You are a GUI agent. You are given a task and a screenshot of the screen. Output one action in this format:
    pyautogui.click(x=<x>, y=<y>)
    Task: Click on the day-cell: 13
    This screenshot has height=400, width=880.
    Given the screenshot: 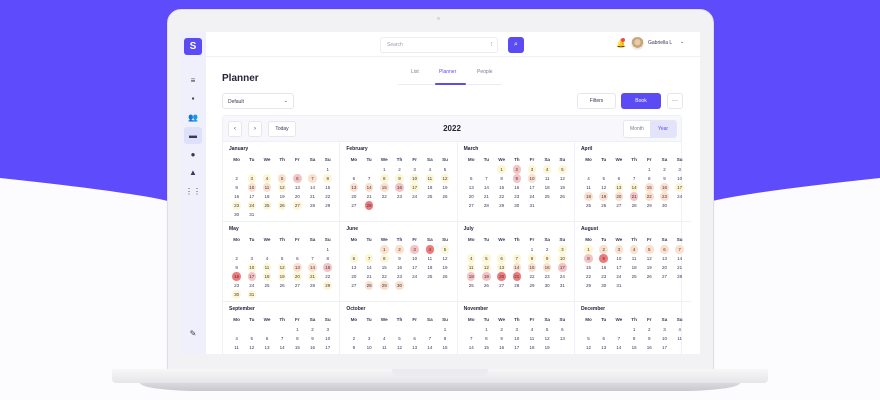 What is the action you would take?
    pyautogui.click(x=471, y=187)
    